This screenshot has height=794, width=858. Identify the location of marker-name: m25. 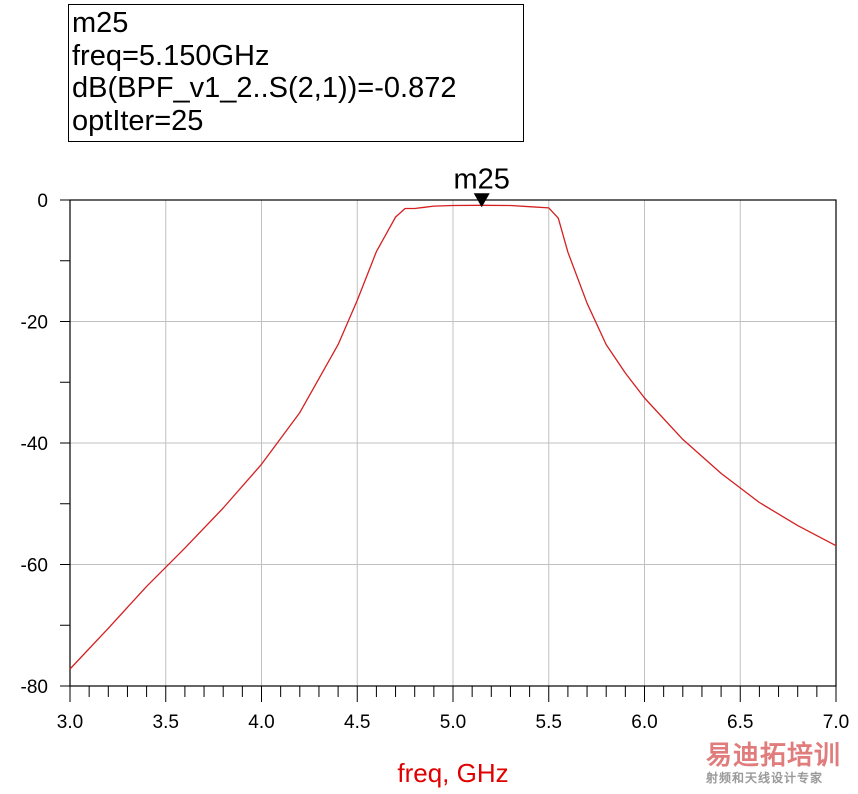
(100, 23).